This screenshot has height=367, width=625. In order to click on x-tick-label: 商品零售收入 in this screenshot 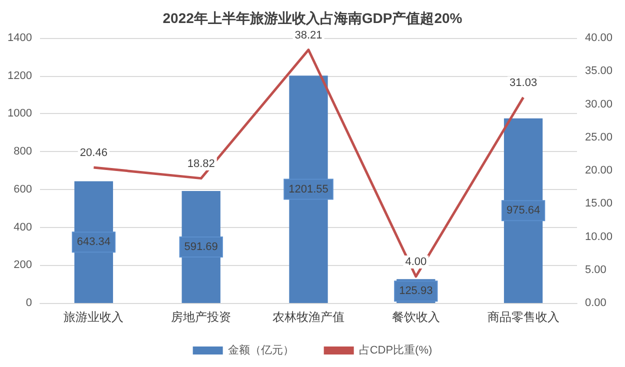, I will do `click(523, 317)`.